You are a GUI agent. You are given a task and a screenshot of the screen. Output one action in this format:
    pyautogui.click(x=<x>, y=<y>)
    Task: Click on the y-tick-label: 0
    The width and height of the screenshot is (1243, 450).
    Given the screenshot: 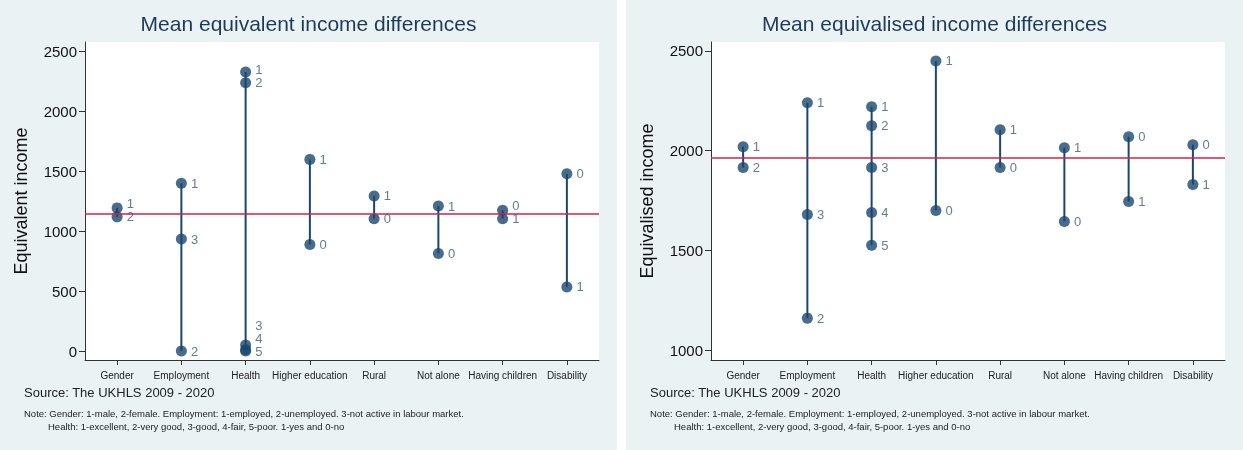 What is the action you would take?
    pyautogui.click(x=72, y=351)
    